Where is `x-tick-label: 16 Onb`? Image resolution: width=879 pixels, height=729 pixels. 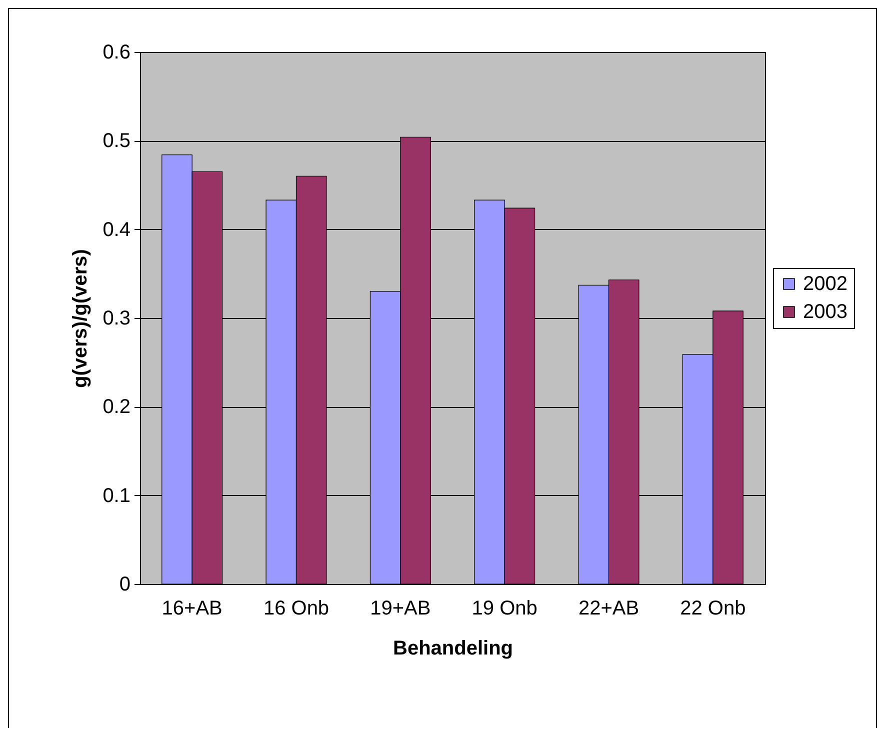
x-tick-label: 16 Onb is located at coordinates (296, 609).